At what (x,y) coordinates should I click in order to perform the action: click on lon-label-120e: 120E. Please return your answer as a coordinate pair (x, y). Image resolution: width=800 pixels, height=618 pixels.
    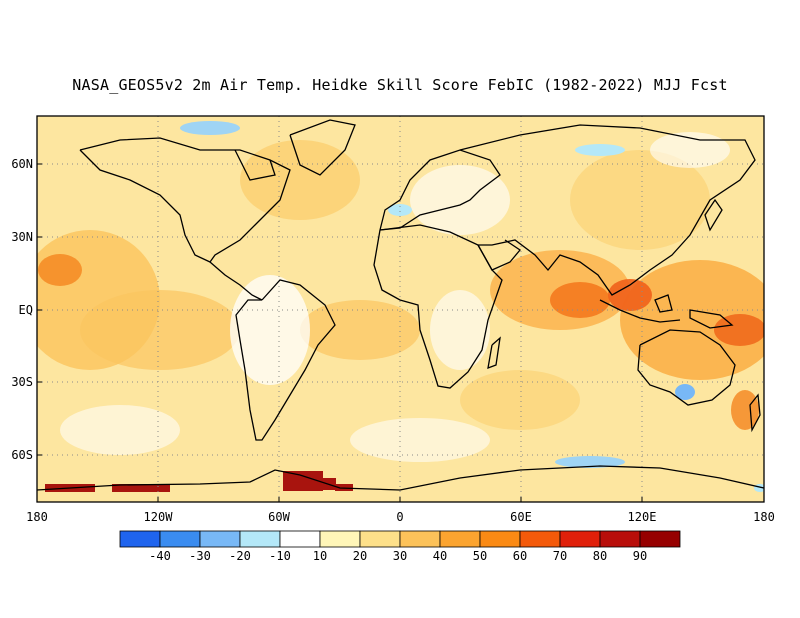
    Looking at the image, I should click on (642, 517).